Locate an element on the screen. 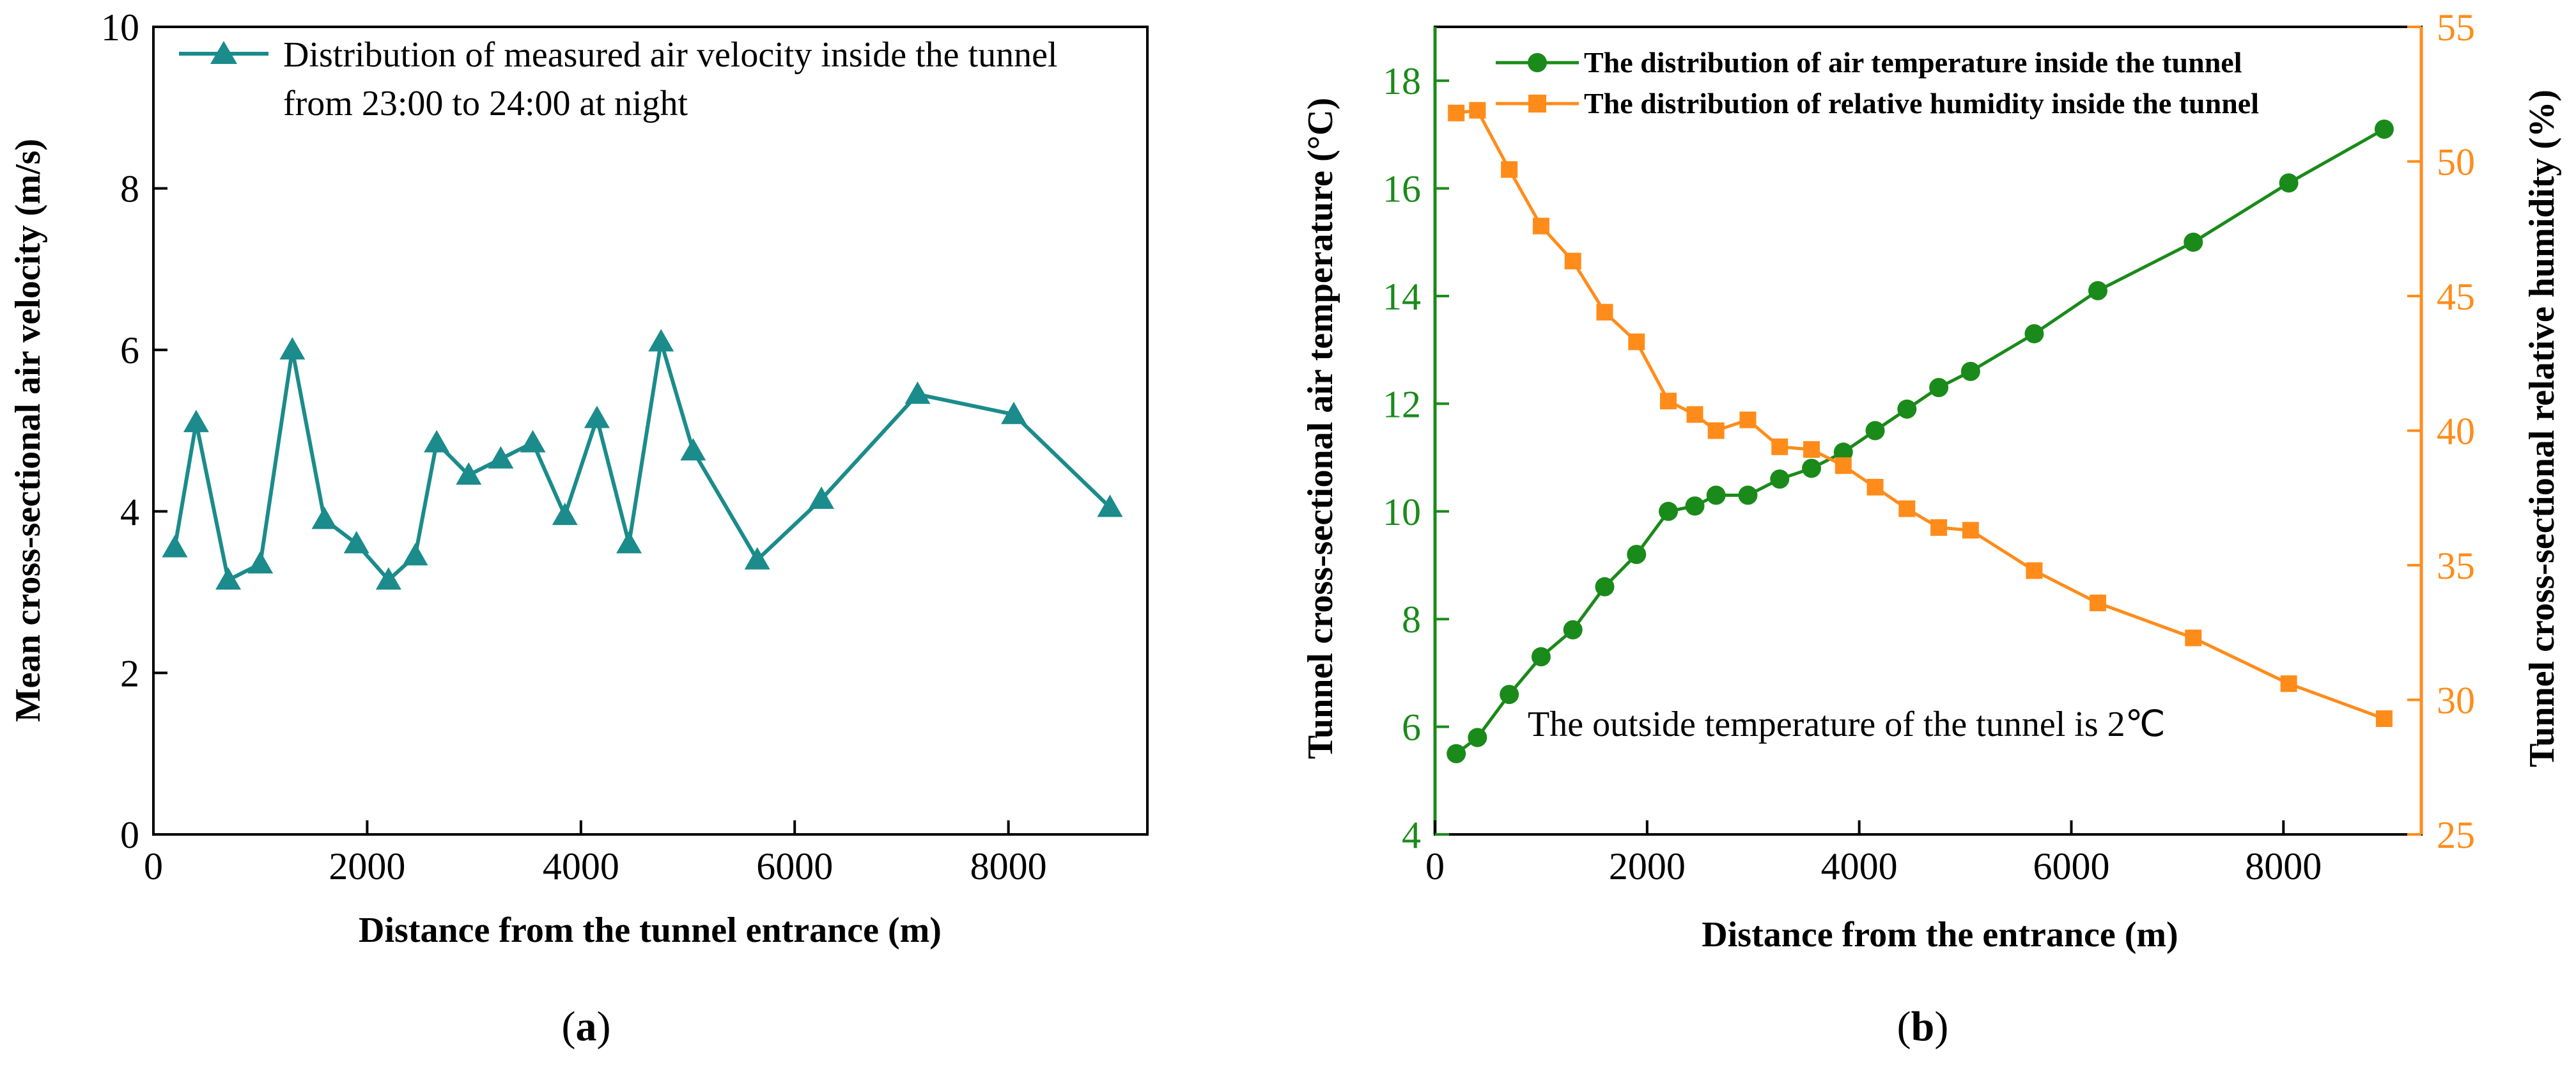 The width and height of the screenshot is (2576, 1071). panel-b-y2-tick-label: 25 is located at coordinates (2456, 835).